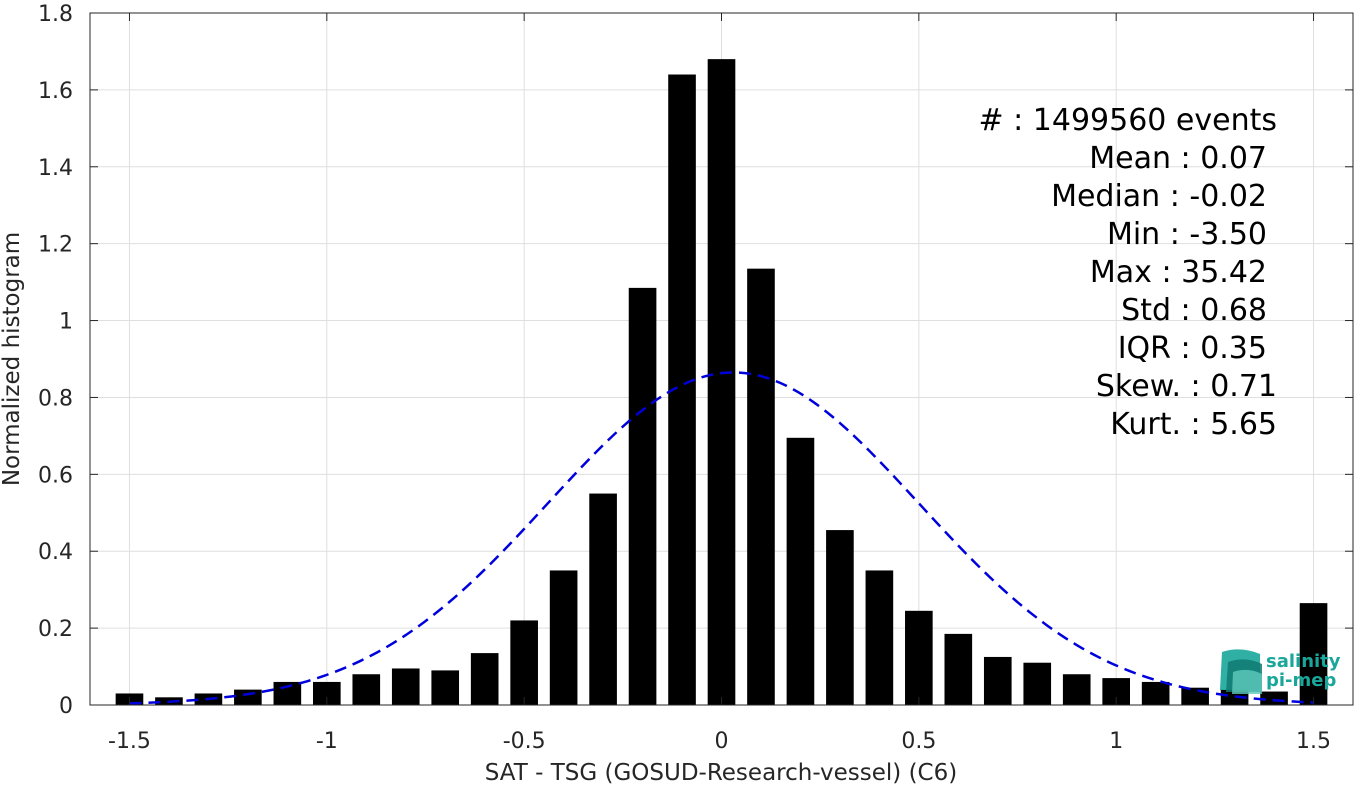 This screenshot has width=1367, height=785. What do you see at coordinates (1127, 120) in the screenshot?
I see `stat-events: # : 1499560 events` at bounding box center [1127, 120].